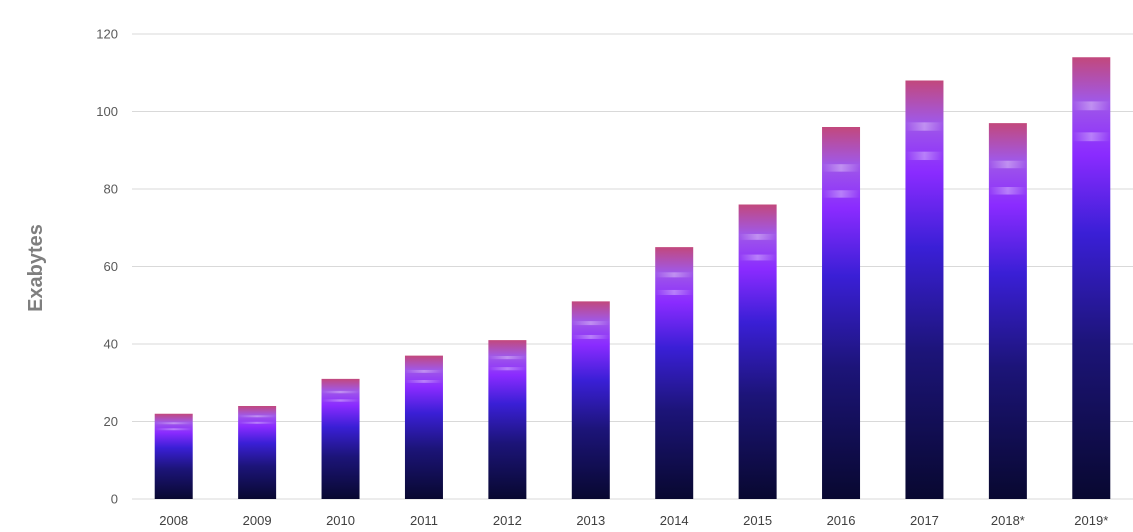 Image resolution: width=1133 pixels, height=532 pixels. What do you see at coordinates (111, 421) in the screenshot?
I see `y-tick-label: 20` at bounding box center [111, 421].